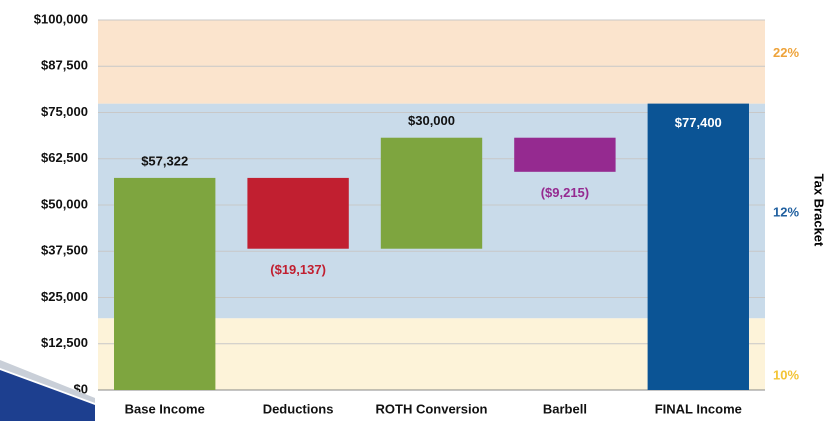 The width and height of the screenshot is (827, 421). What do you see at coordinates (819, 210) in the screenshot?
I see `y2-axis-label: Tax Bracket` at bounding box center [819, 210].